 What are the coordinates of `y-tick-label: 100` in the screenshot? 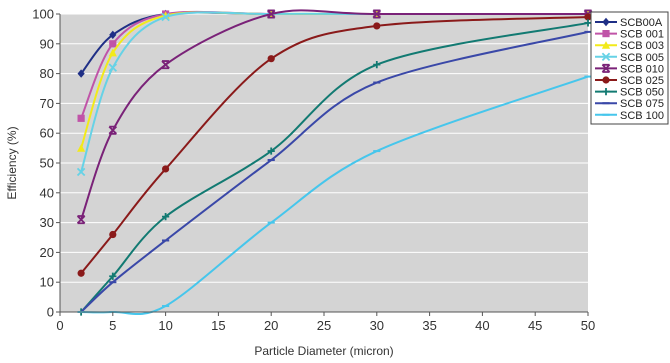 It's located at (43, 14).